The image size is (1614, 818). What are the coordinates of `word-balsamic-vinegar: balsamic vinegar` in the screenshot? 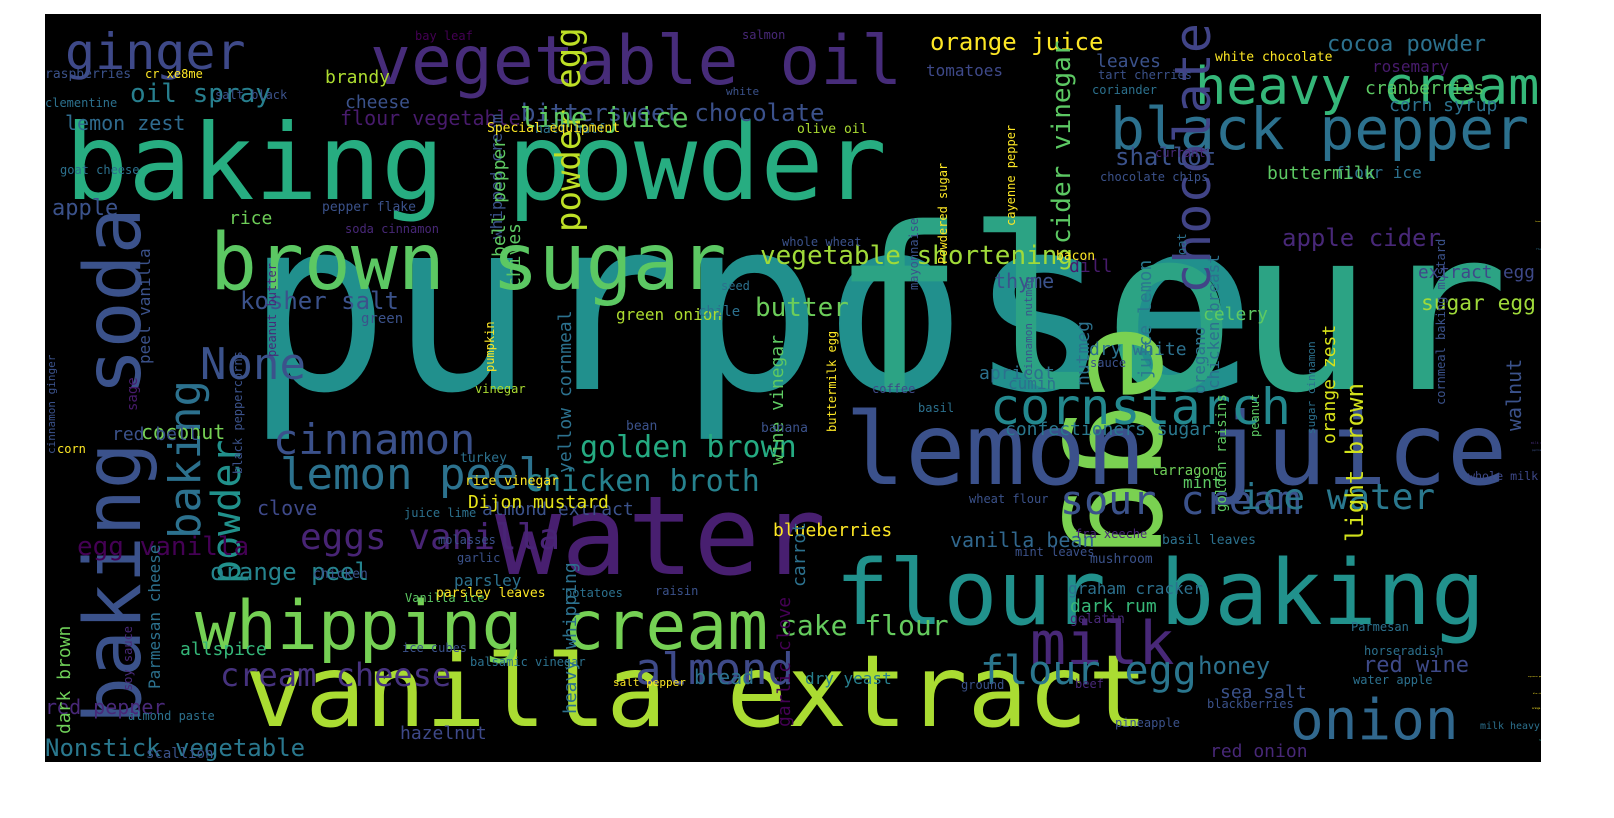 It's located at (528, 662).